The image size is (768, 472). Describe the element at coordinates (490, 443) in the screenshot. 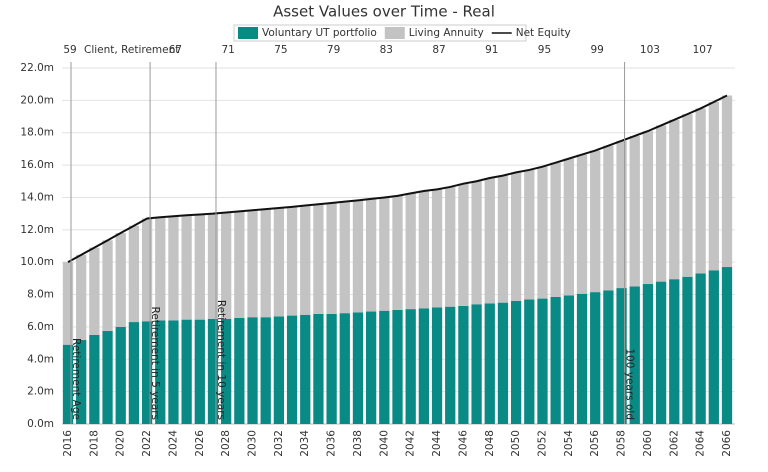

I see `x-tick-label: 2048` at that location.